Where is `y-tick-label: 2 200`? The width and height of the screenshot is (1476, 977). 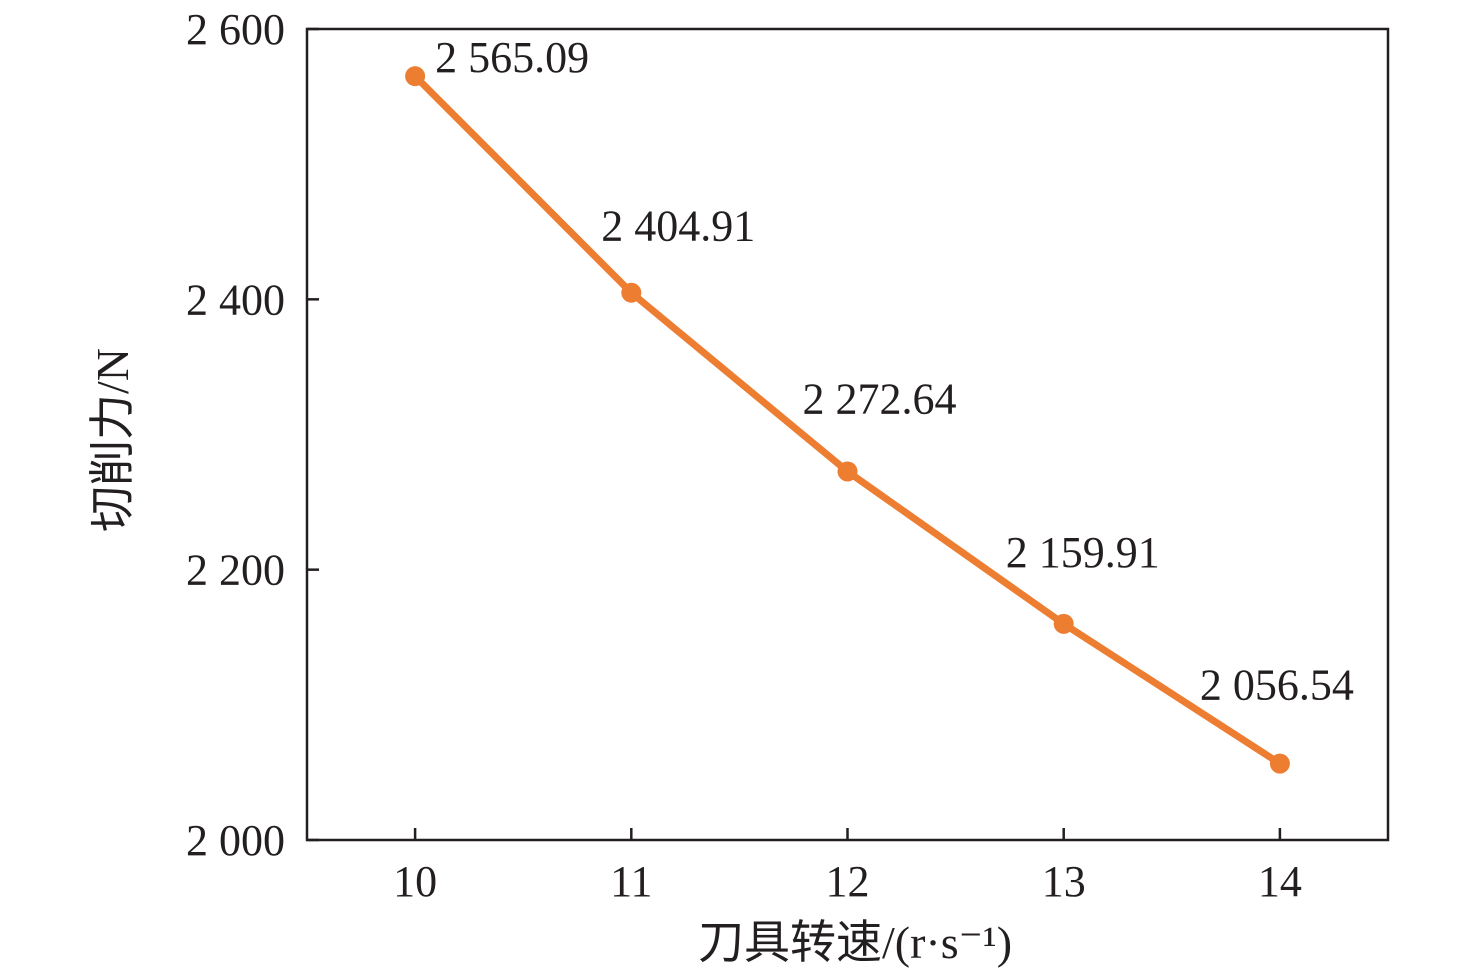 y-tick-label: 2 200 is located at coordinates (235, 570).